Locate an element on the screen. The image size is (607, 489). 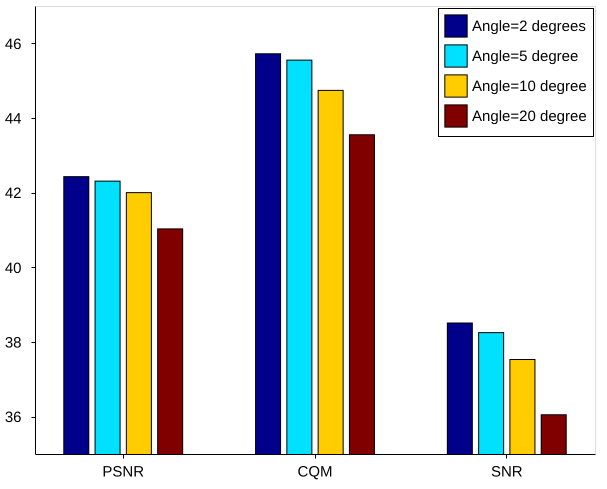
legend-label: Angle=20 degree is located at coordinates (529, 116).